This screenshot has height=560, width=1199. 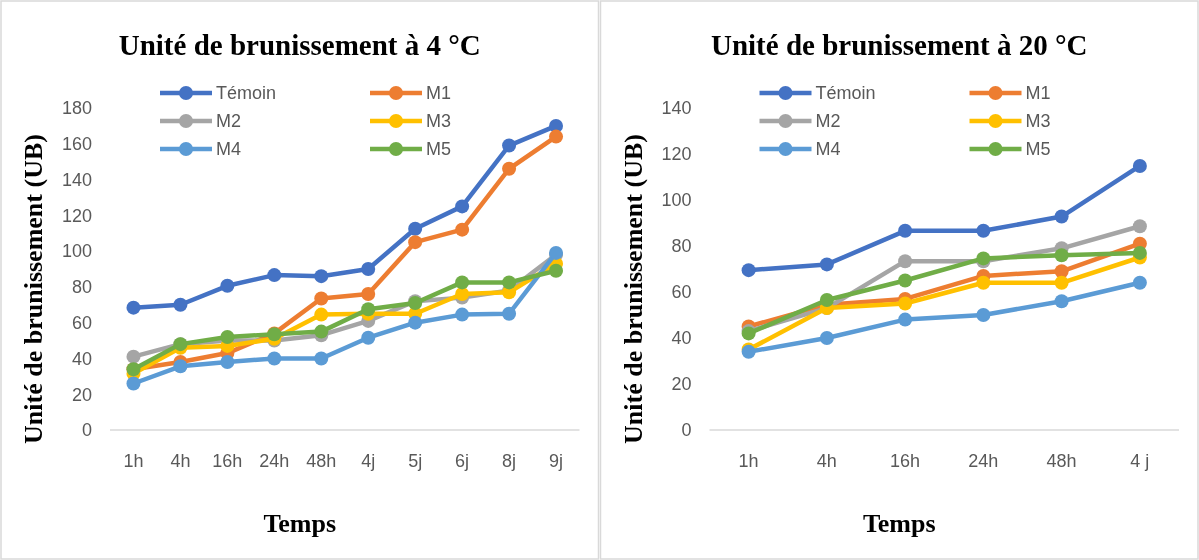 I want to click on x-tick-label: 6j, so click(x=462, y=461).